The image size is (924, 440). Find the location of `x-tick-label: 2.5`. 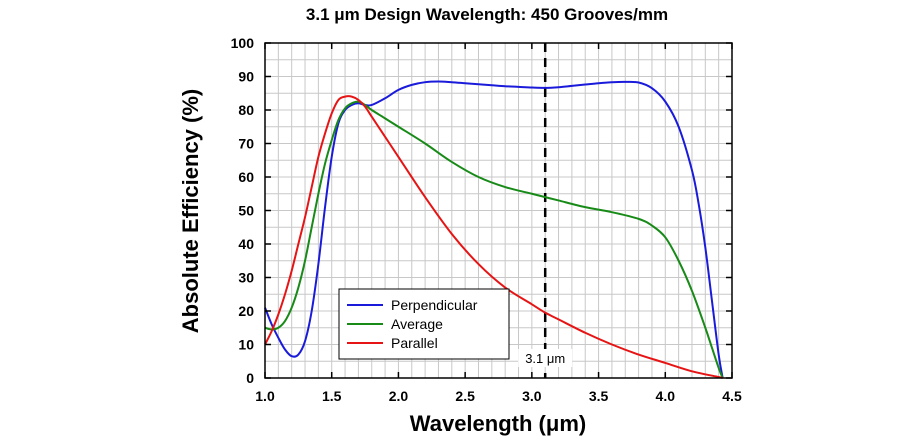

x-tick-label: 2.5 is located at coordinates (465, 396).